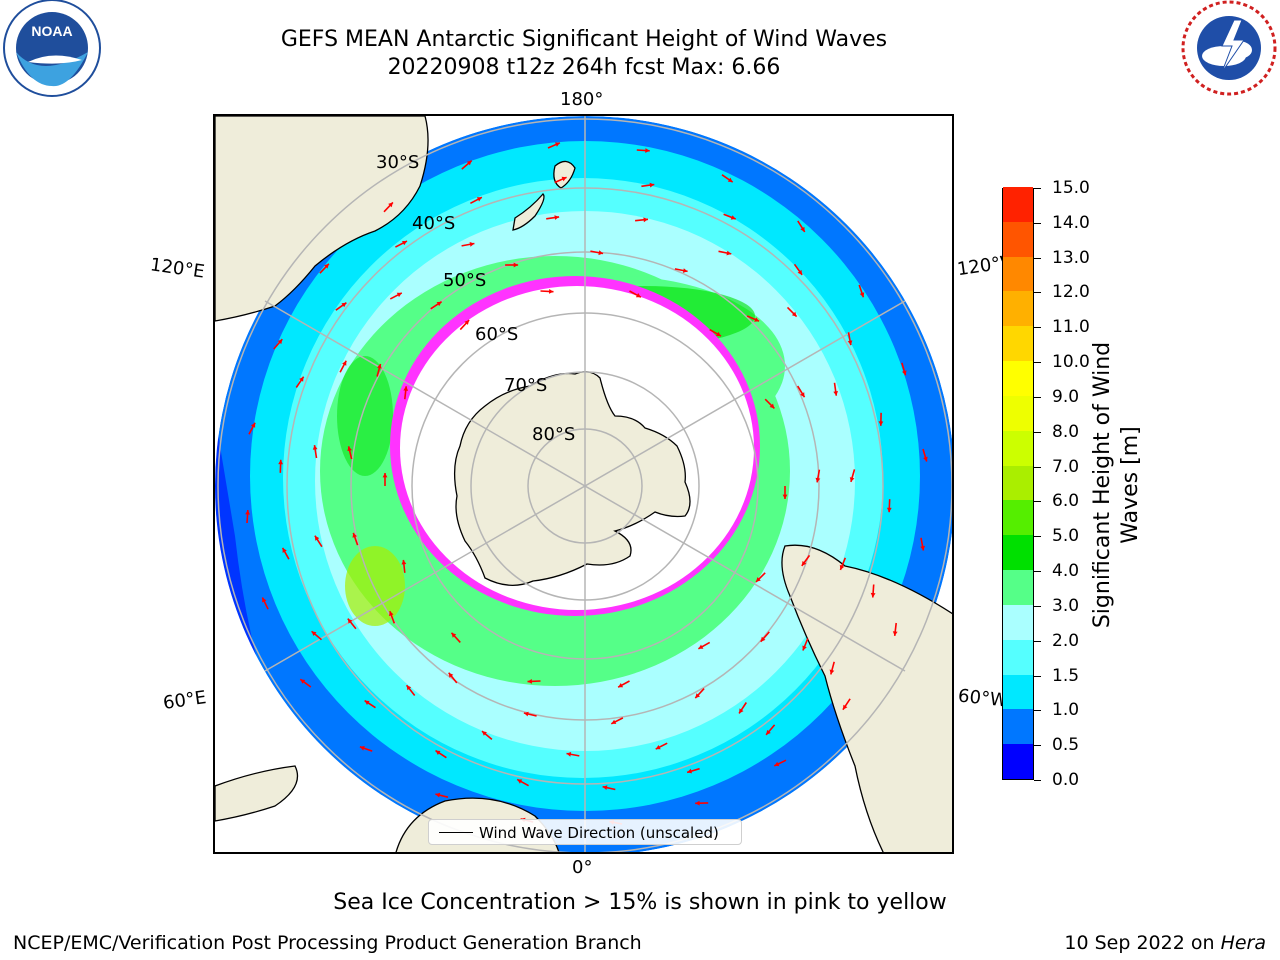  Describe the element at coordinates (1066, 466) in the screenshot. I see `colorbar-tick-label: 7.0` at that location.